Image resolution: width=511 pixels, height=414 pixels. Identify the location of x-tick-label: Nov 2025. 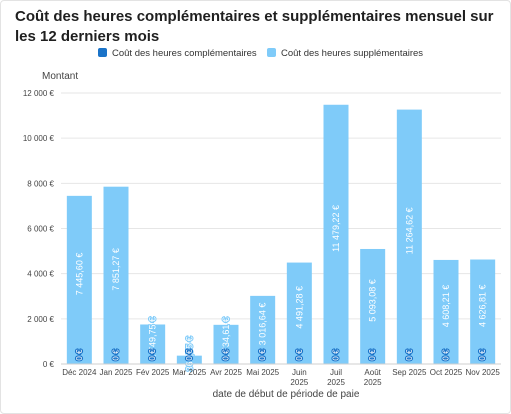
(483, 372).